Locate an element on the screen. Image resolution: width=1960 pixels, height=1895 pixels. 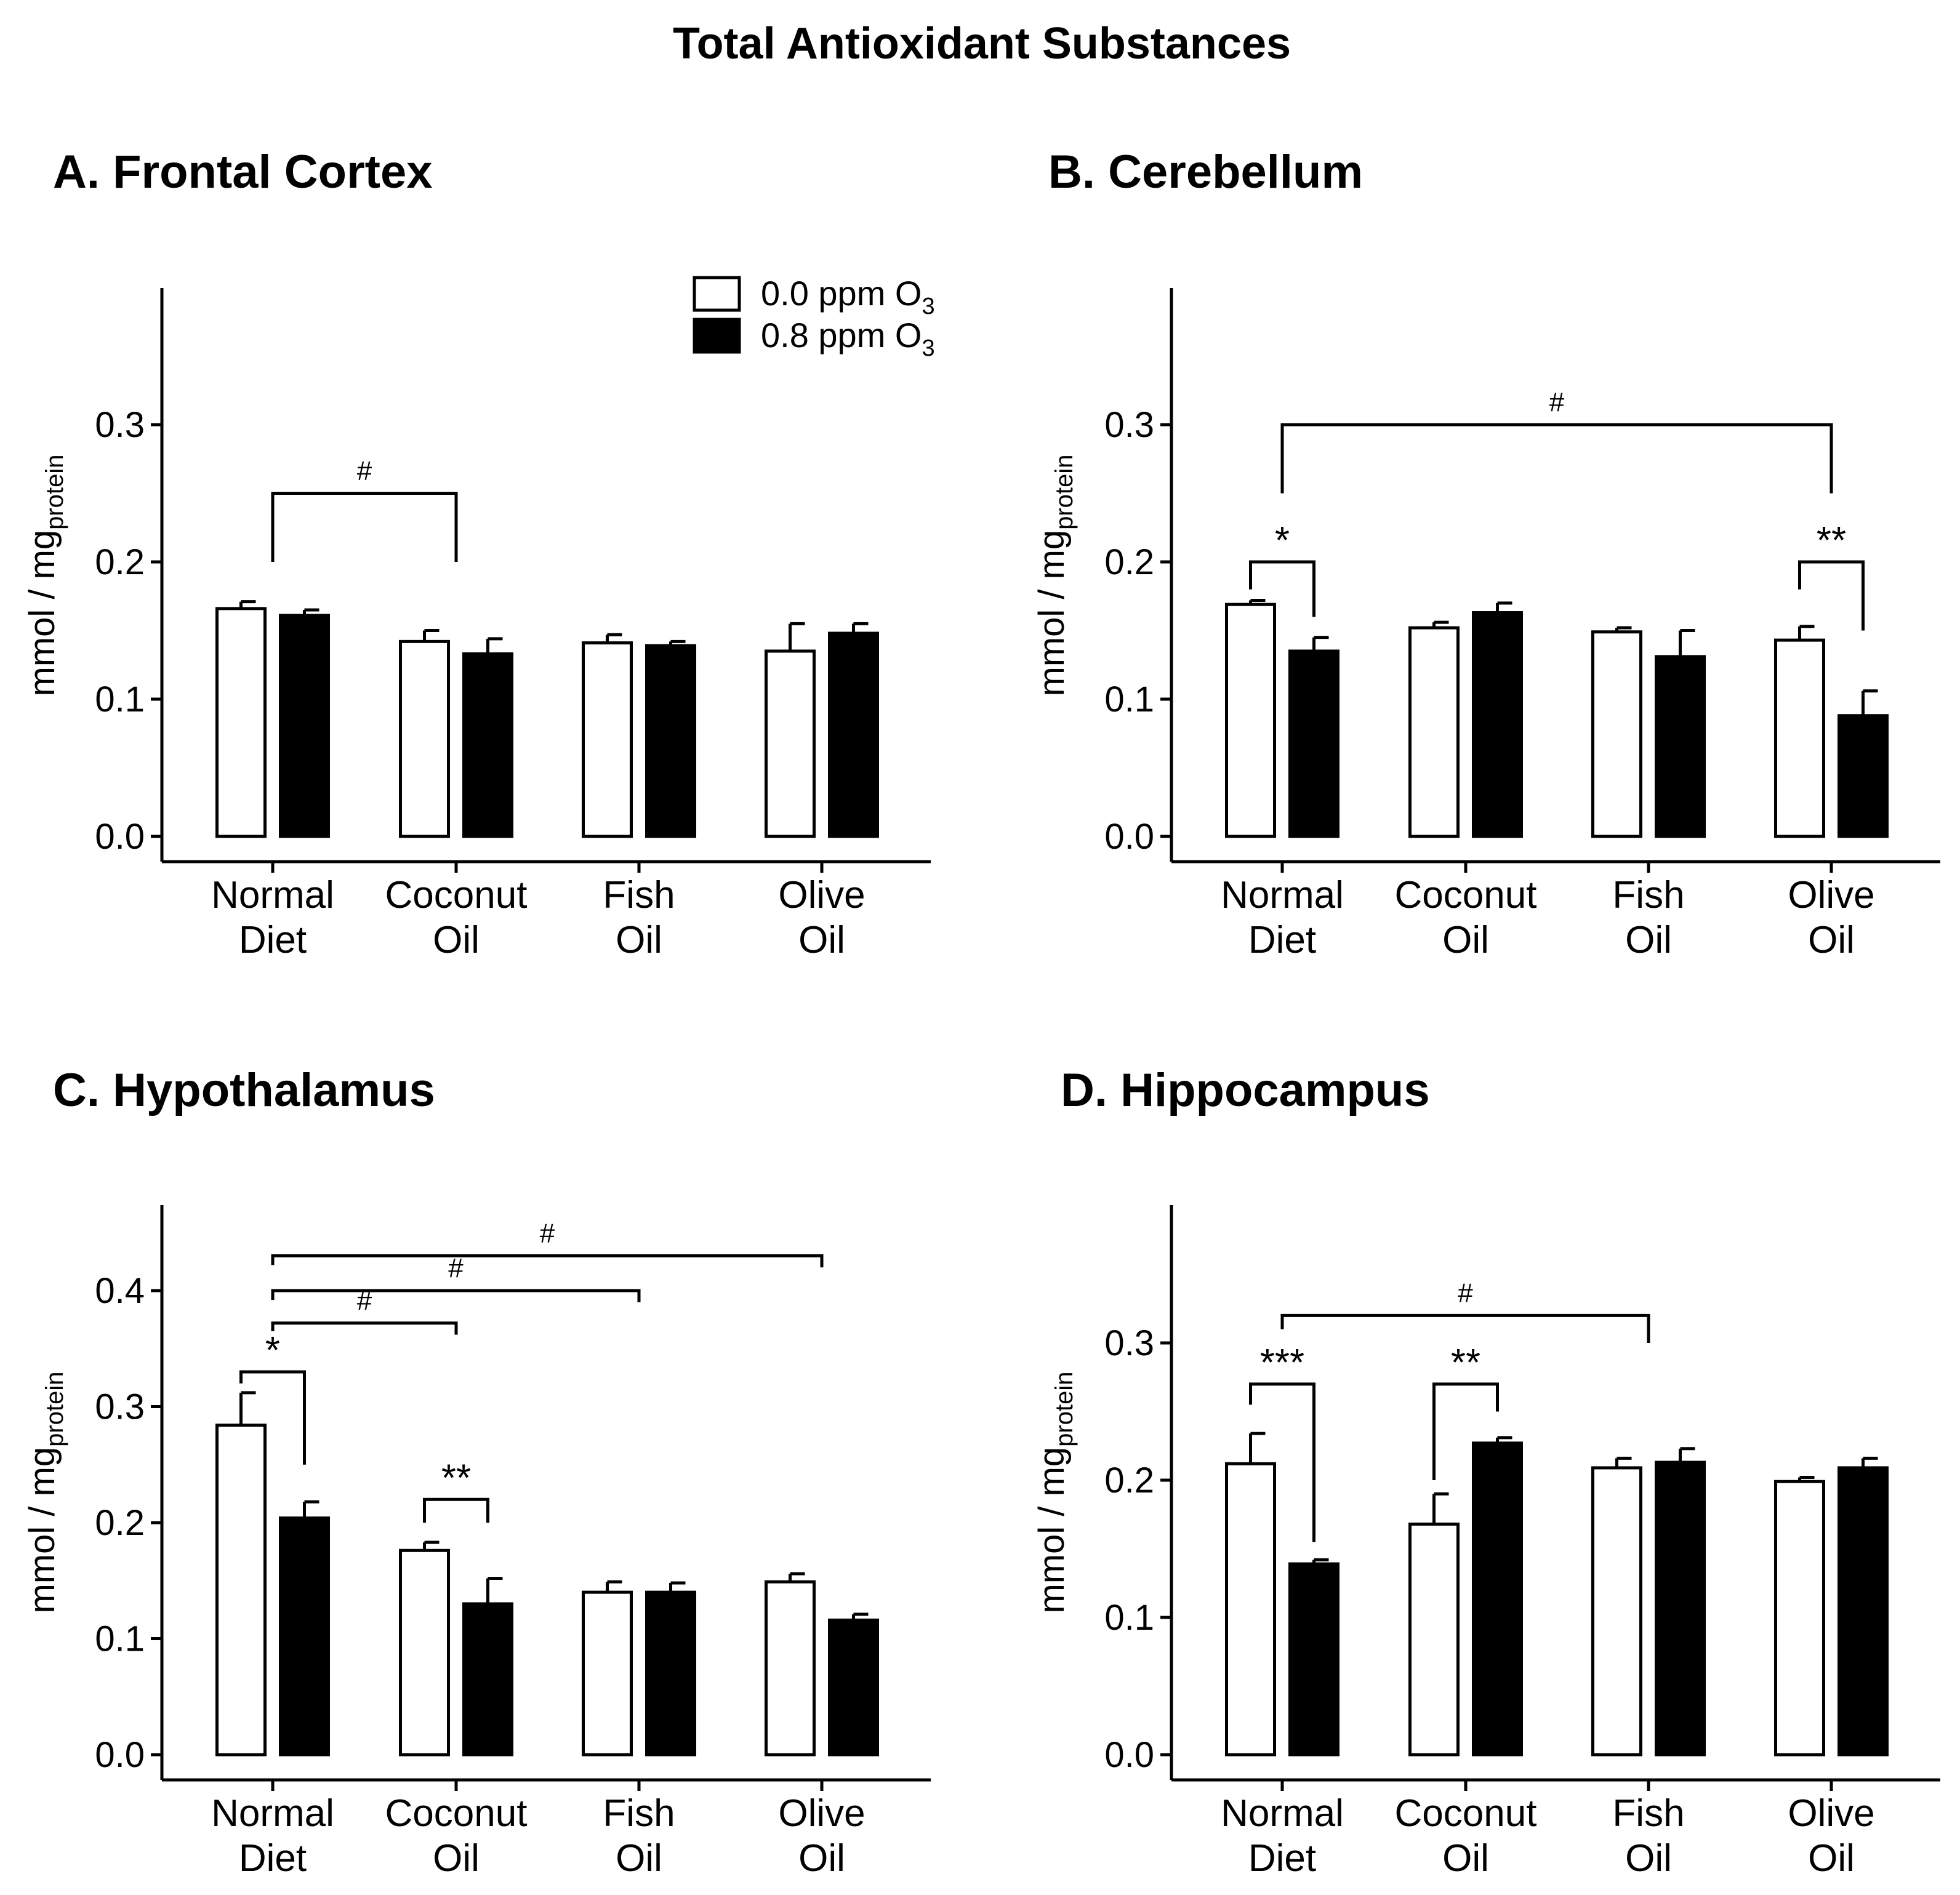
legend-label-ozone: 0.8 ppm O3 is located at coordinates (848, 338).